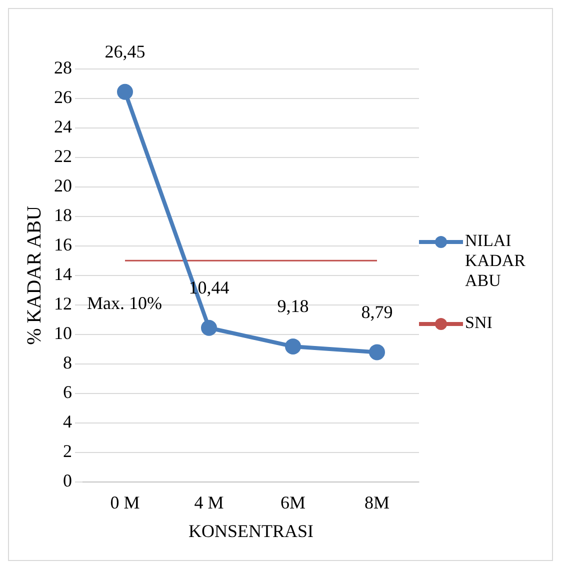  Describe the element at coordinates (67, 362) in the screenshot. I see `y-tick-label: 8` at that location.